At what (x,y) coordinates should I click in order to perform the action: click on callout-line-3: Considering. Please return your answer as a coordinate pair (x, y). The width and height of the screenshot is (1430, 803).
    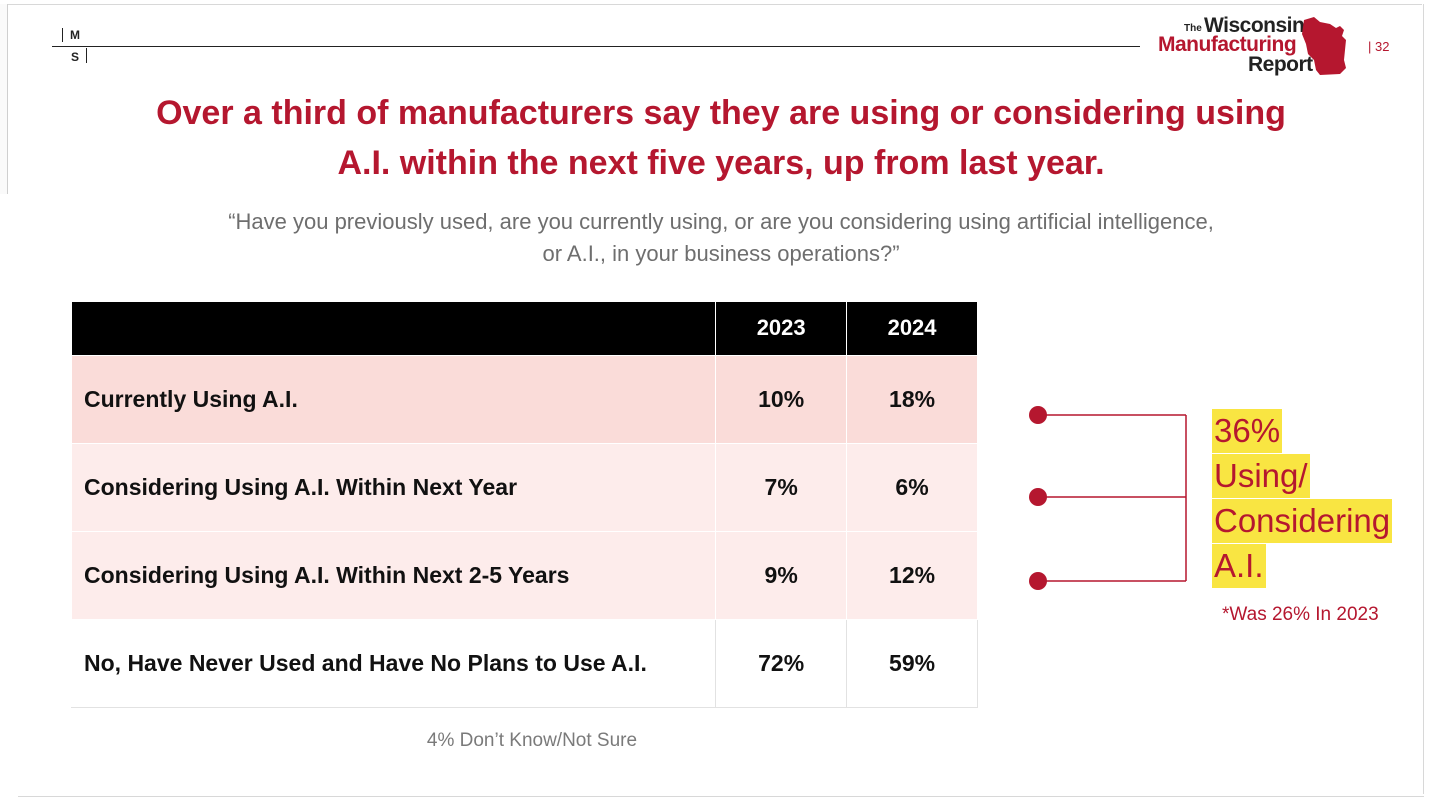
    Looking at the image, I should click on (1302, 521).